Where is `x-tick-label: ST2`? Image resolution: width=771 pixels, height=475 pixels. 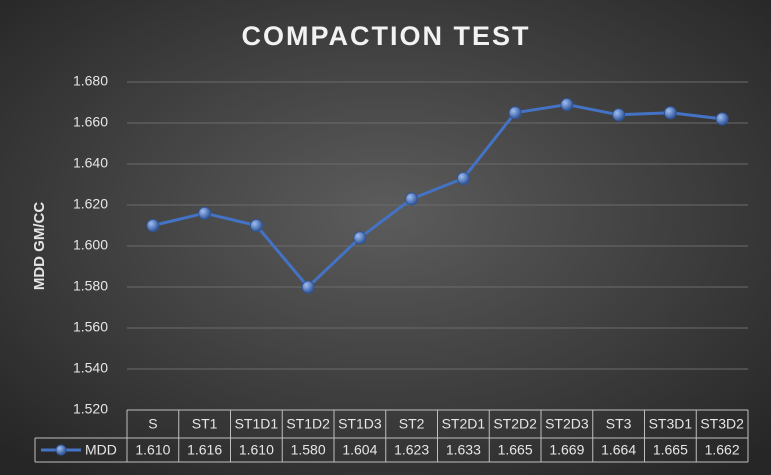 x-tick-label: ST2 is located at coordinates (412, 424).